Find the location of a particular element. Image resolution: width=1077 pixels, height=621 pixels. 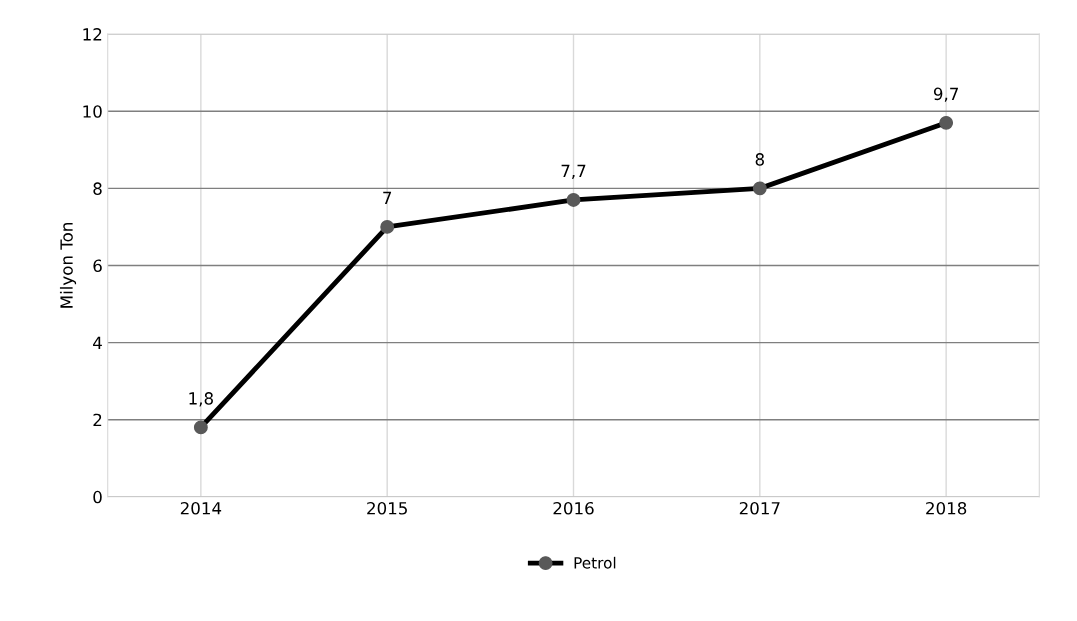

legend-label: Petrol is located at coordinates (595, 562).